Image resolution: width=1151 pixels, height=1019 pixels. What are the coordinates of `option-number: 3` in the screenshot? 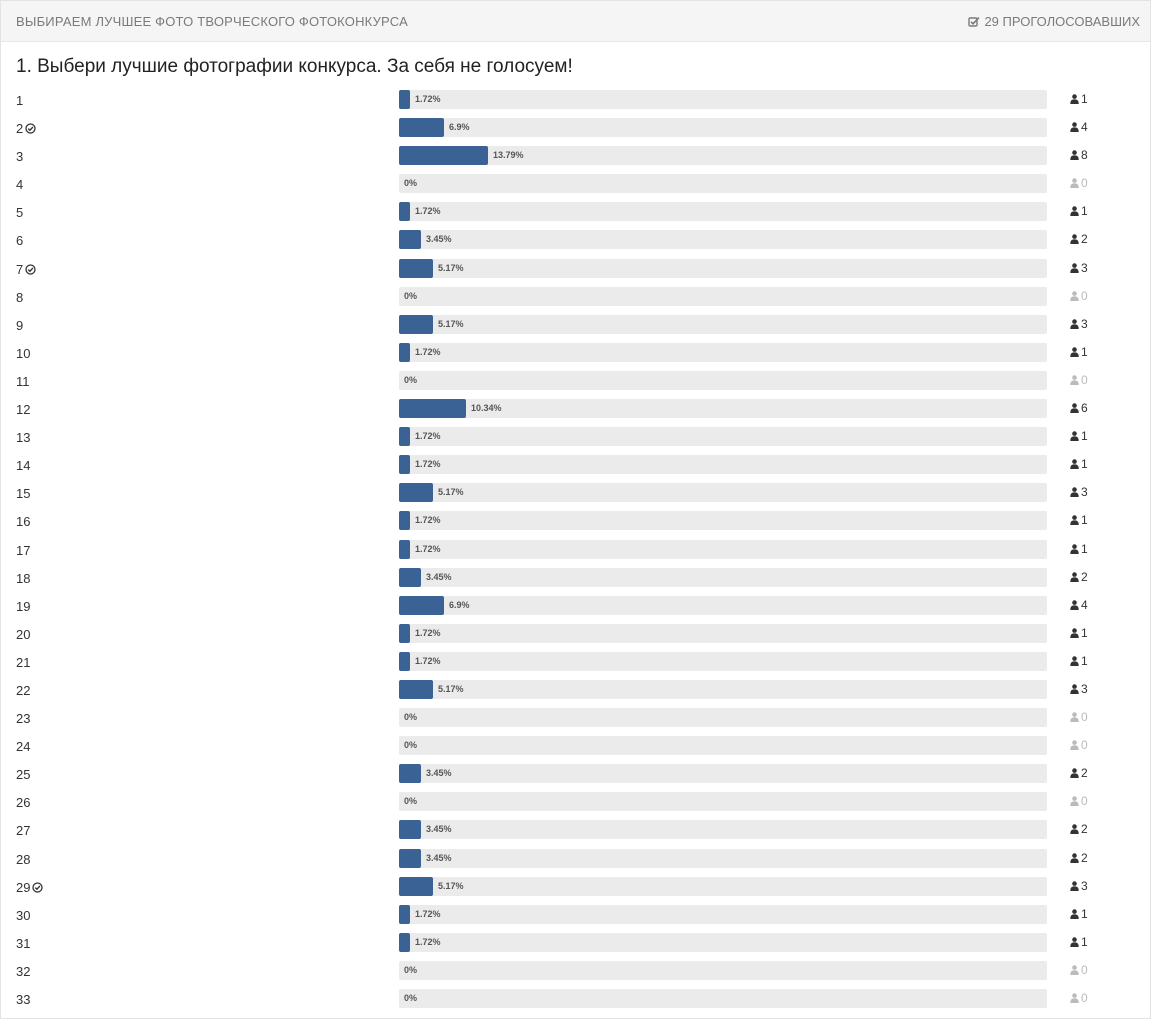 It's located at (20, 157).